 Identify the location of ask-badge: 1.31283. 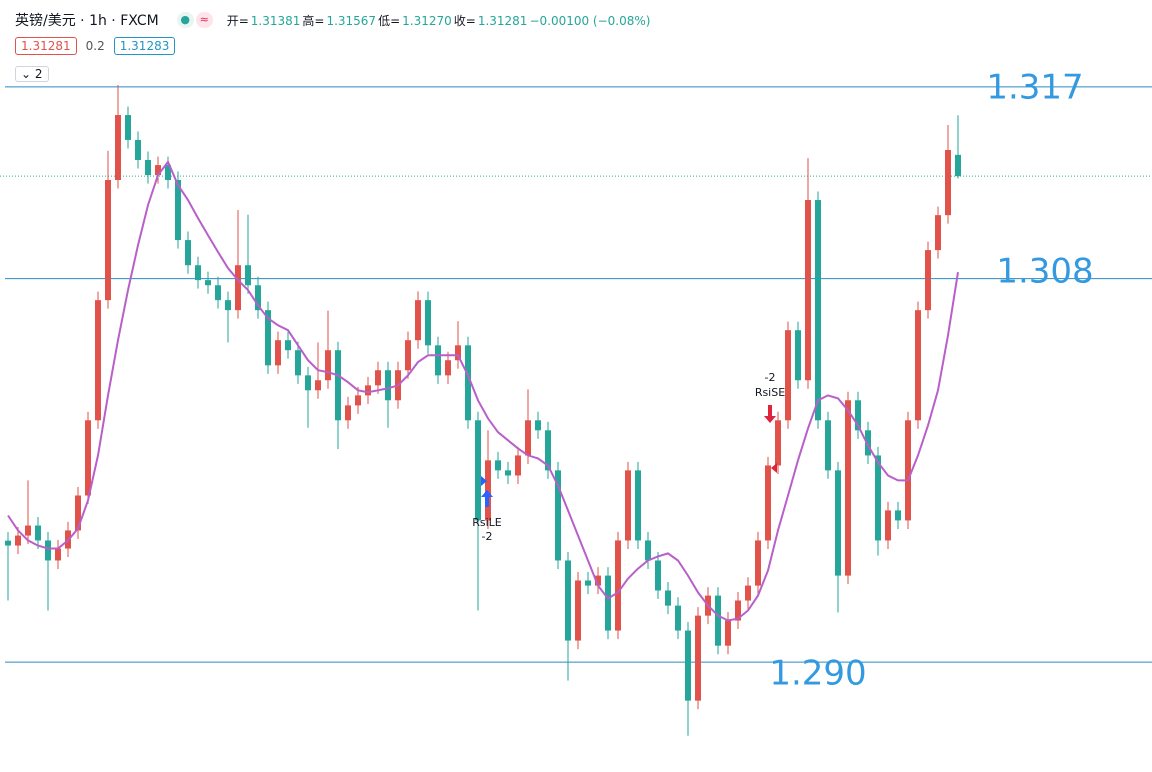
(144, 46).